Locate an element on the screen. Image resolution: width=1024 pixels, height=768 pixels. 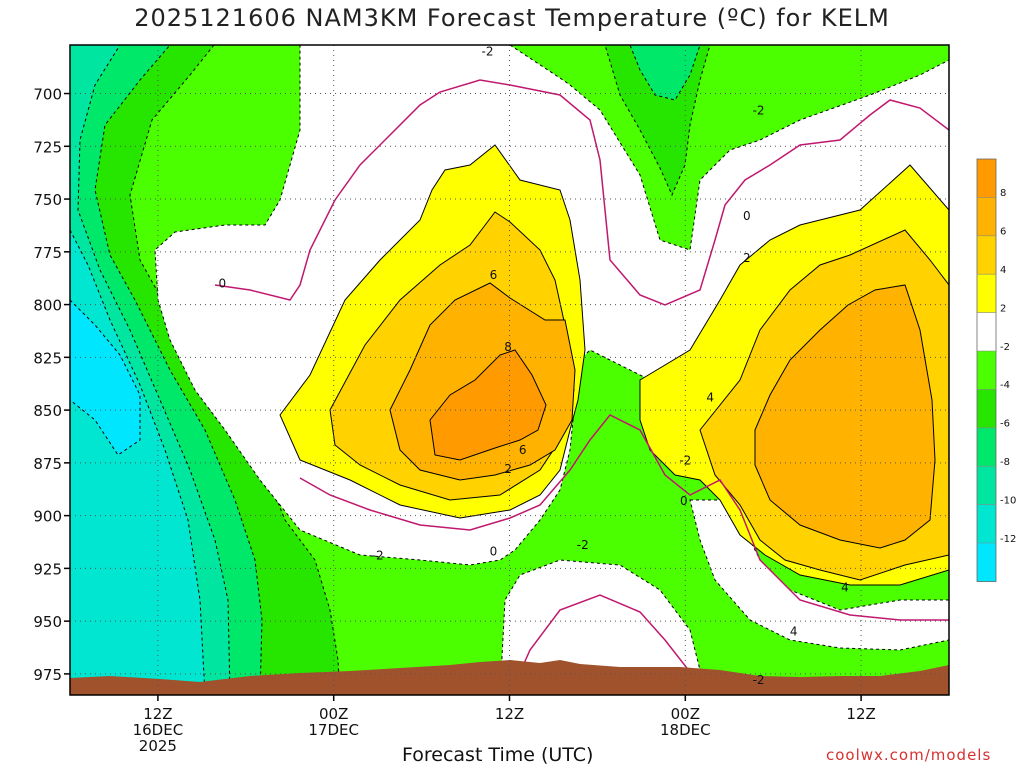
colorbar-label: -12 is located at coordinates (1008, 539).